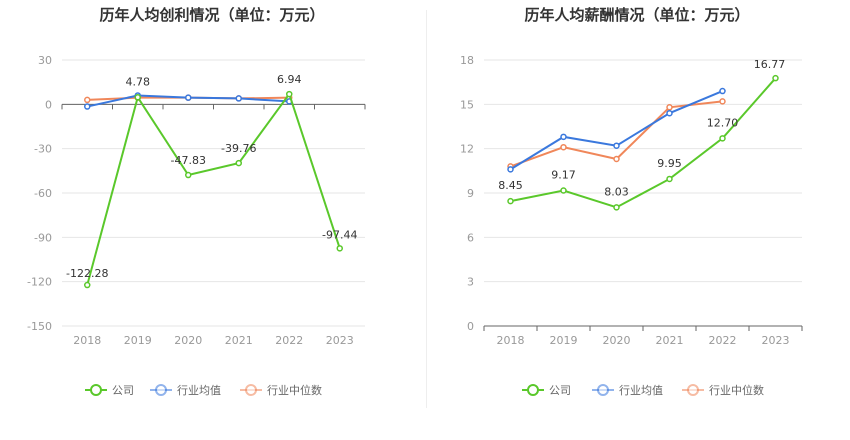  Describe the element at coordinates (467, 60) in the screenshot. I see `y-tick-label: 18` at that location.